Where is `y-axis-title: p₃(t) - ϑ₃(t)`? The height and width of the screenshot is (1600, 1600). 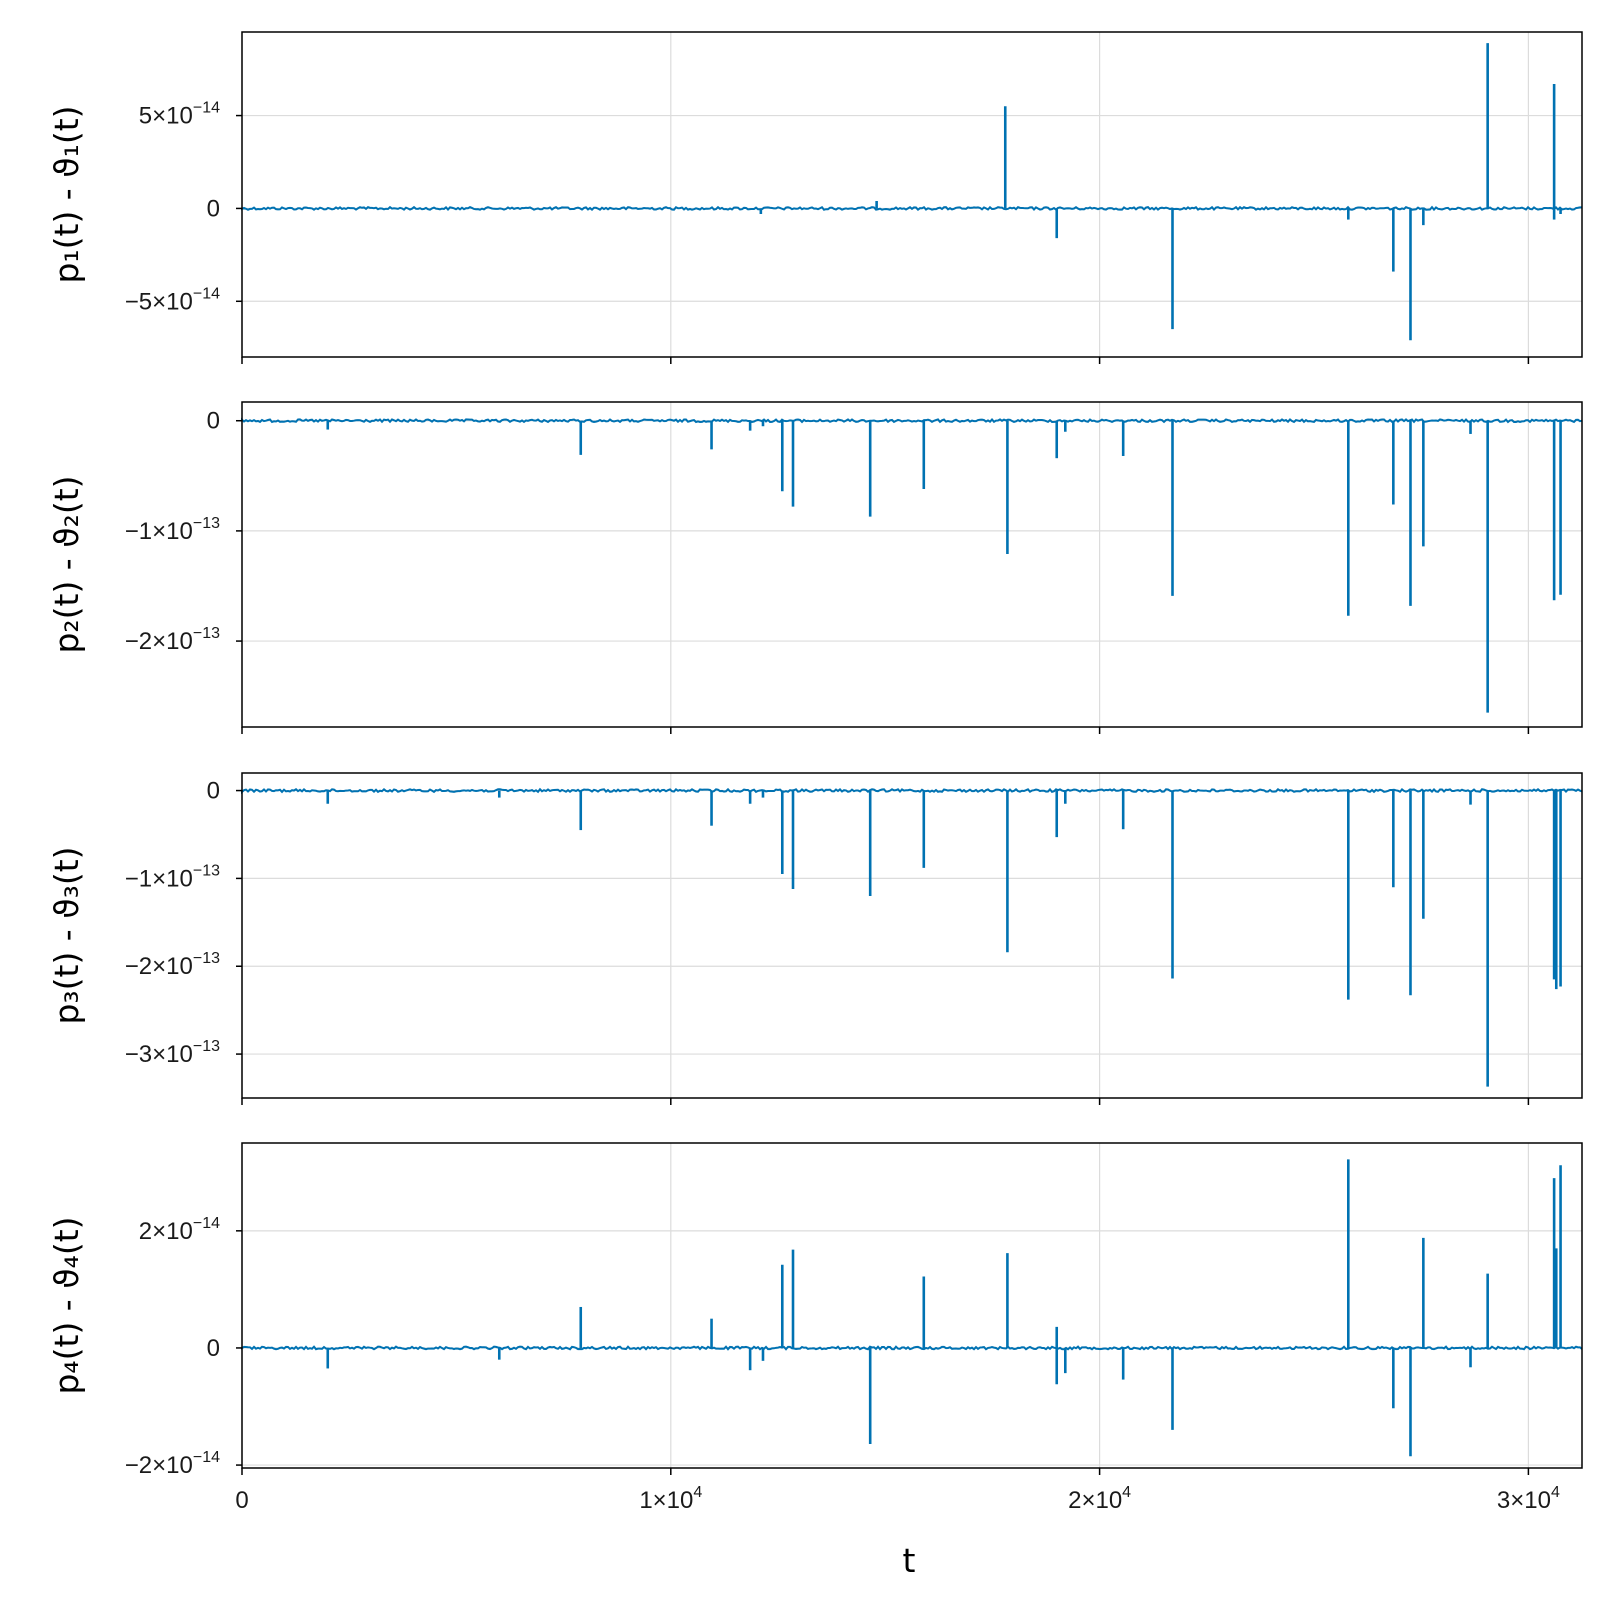
y-axis-title: p₃(t) - ϑ₃(t) is located at coordinates (66, 935).